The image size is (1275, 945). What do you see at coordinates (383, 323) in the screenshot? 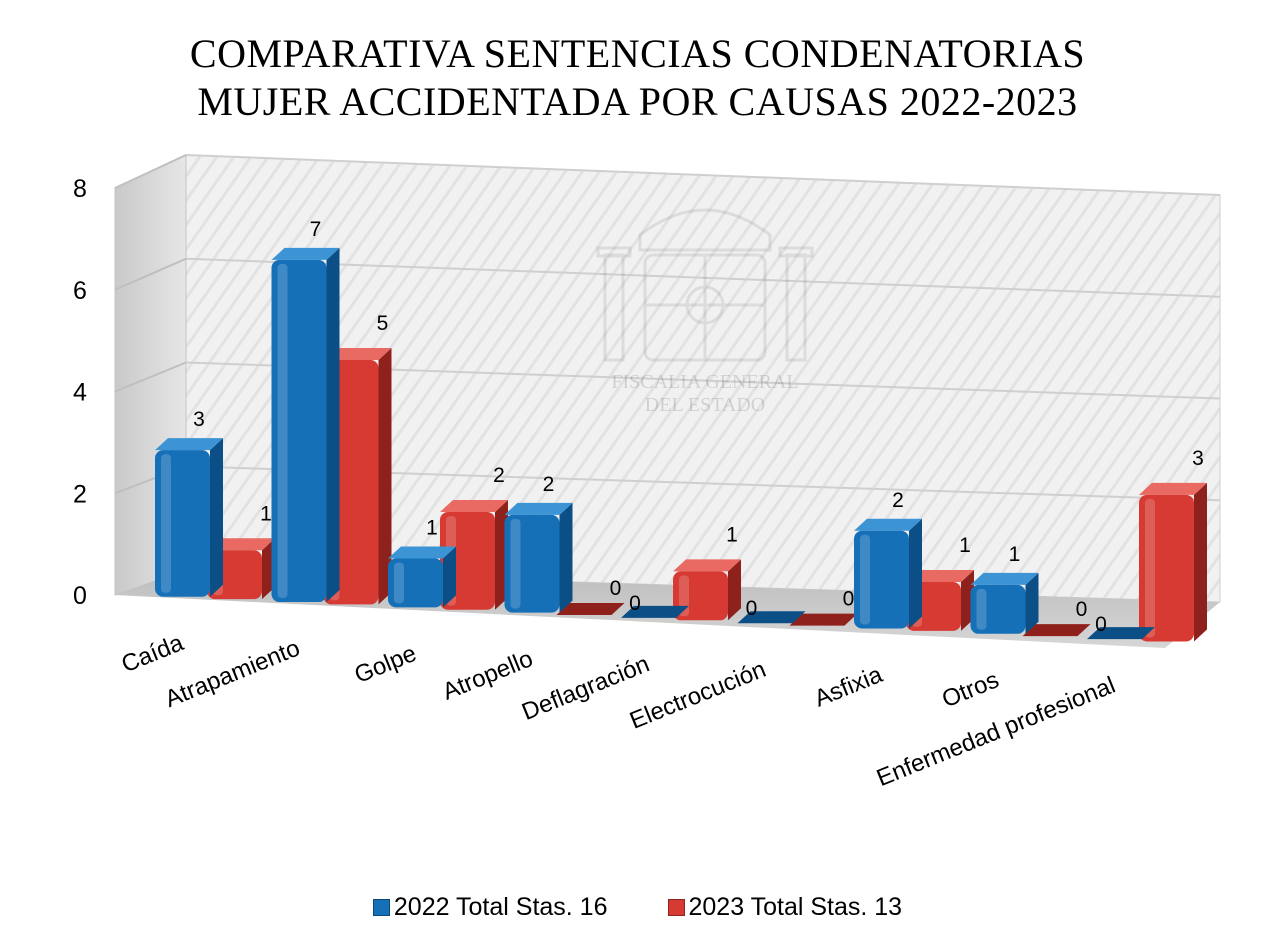
I see `value-label-2023: 5` at bounding box center [383, 323].